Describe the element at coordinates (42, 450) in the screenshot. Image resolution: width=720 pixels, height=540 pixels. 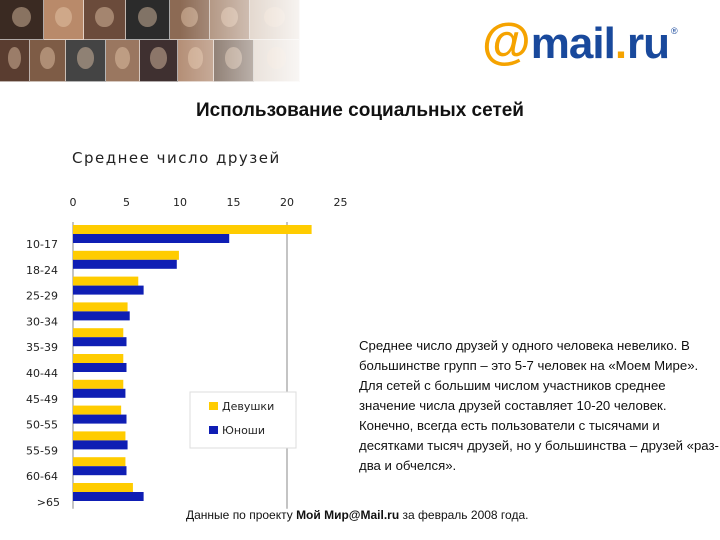
I see `y-category-label: 55-59` at that location.